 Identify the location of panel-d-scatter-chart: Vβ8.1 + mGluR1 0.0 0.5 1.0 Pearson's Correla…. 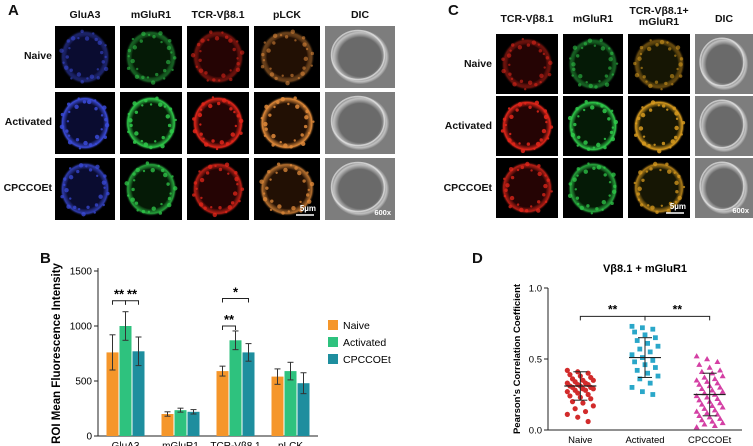
(627, 354).